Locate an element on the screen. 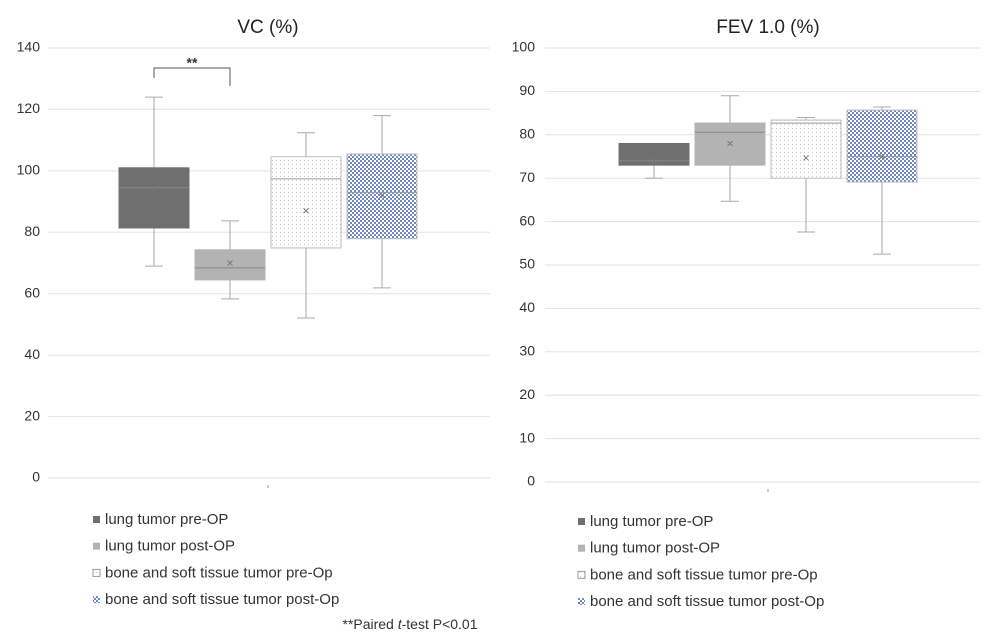  footnote-text: **Paired is located at coordinates (369, 624).